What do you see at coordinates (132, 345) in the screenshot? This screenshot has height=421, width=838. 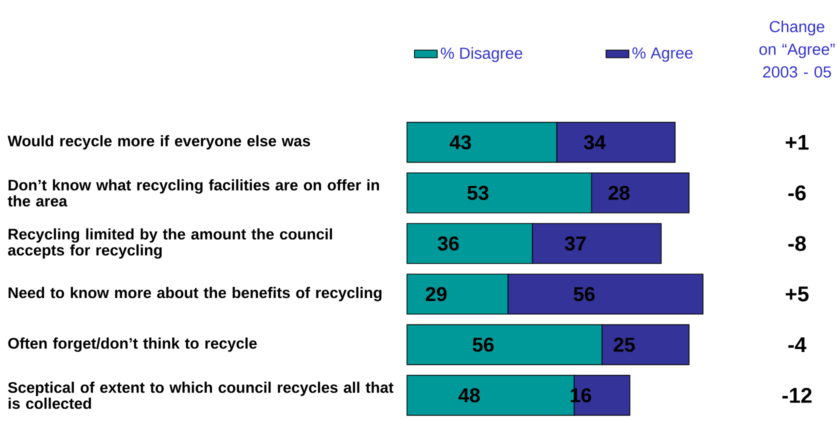 I see `y-tick-label: Often forget/don’t think to recycle` at bounding box center [132, 345].